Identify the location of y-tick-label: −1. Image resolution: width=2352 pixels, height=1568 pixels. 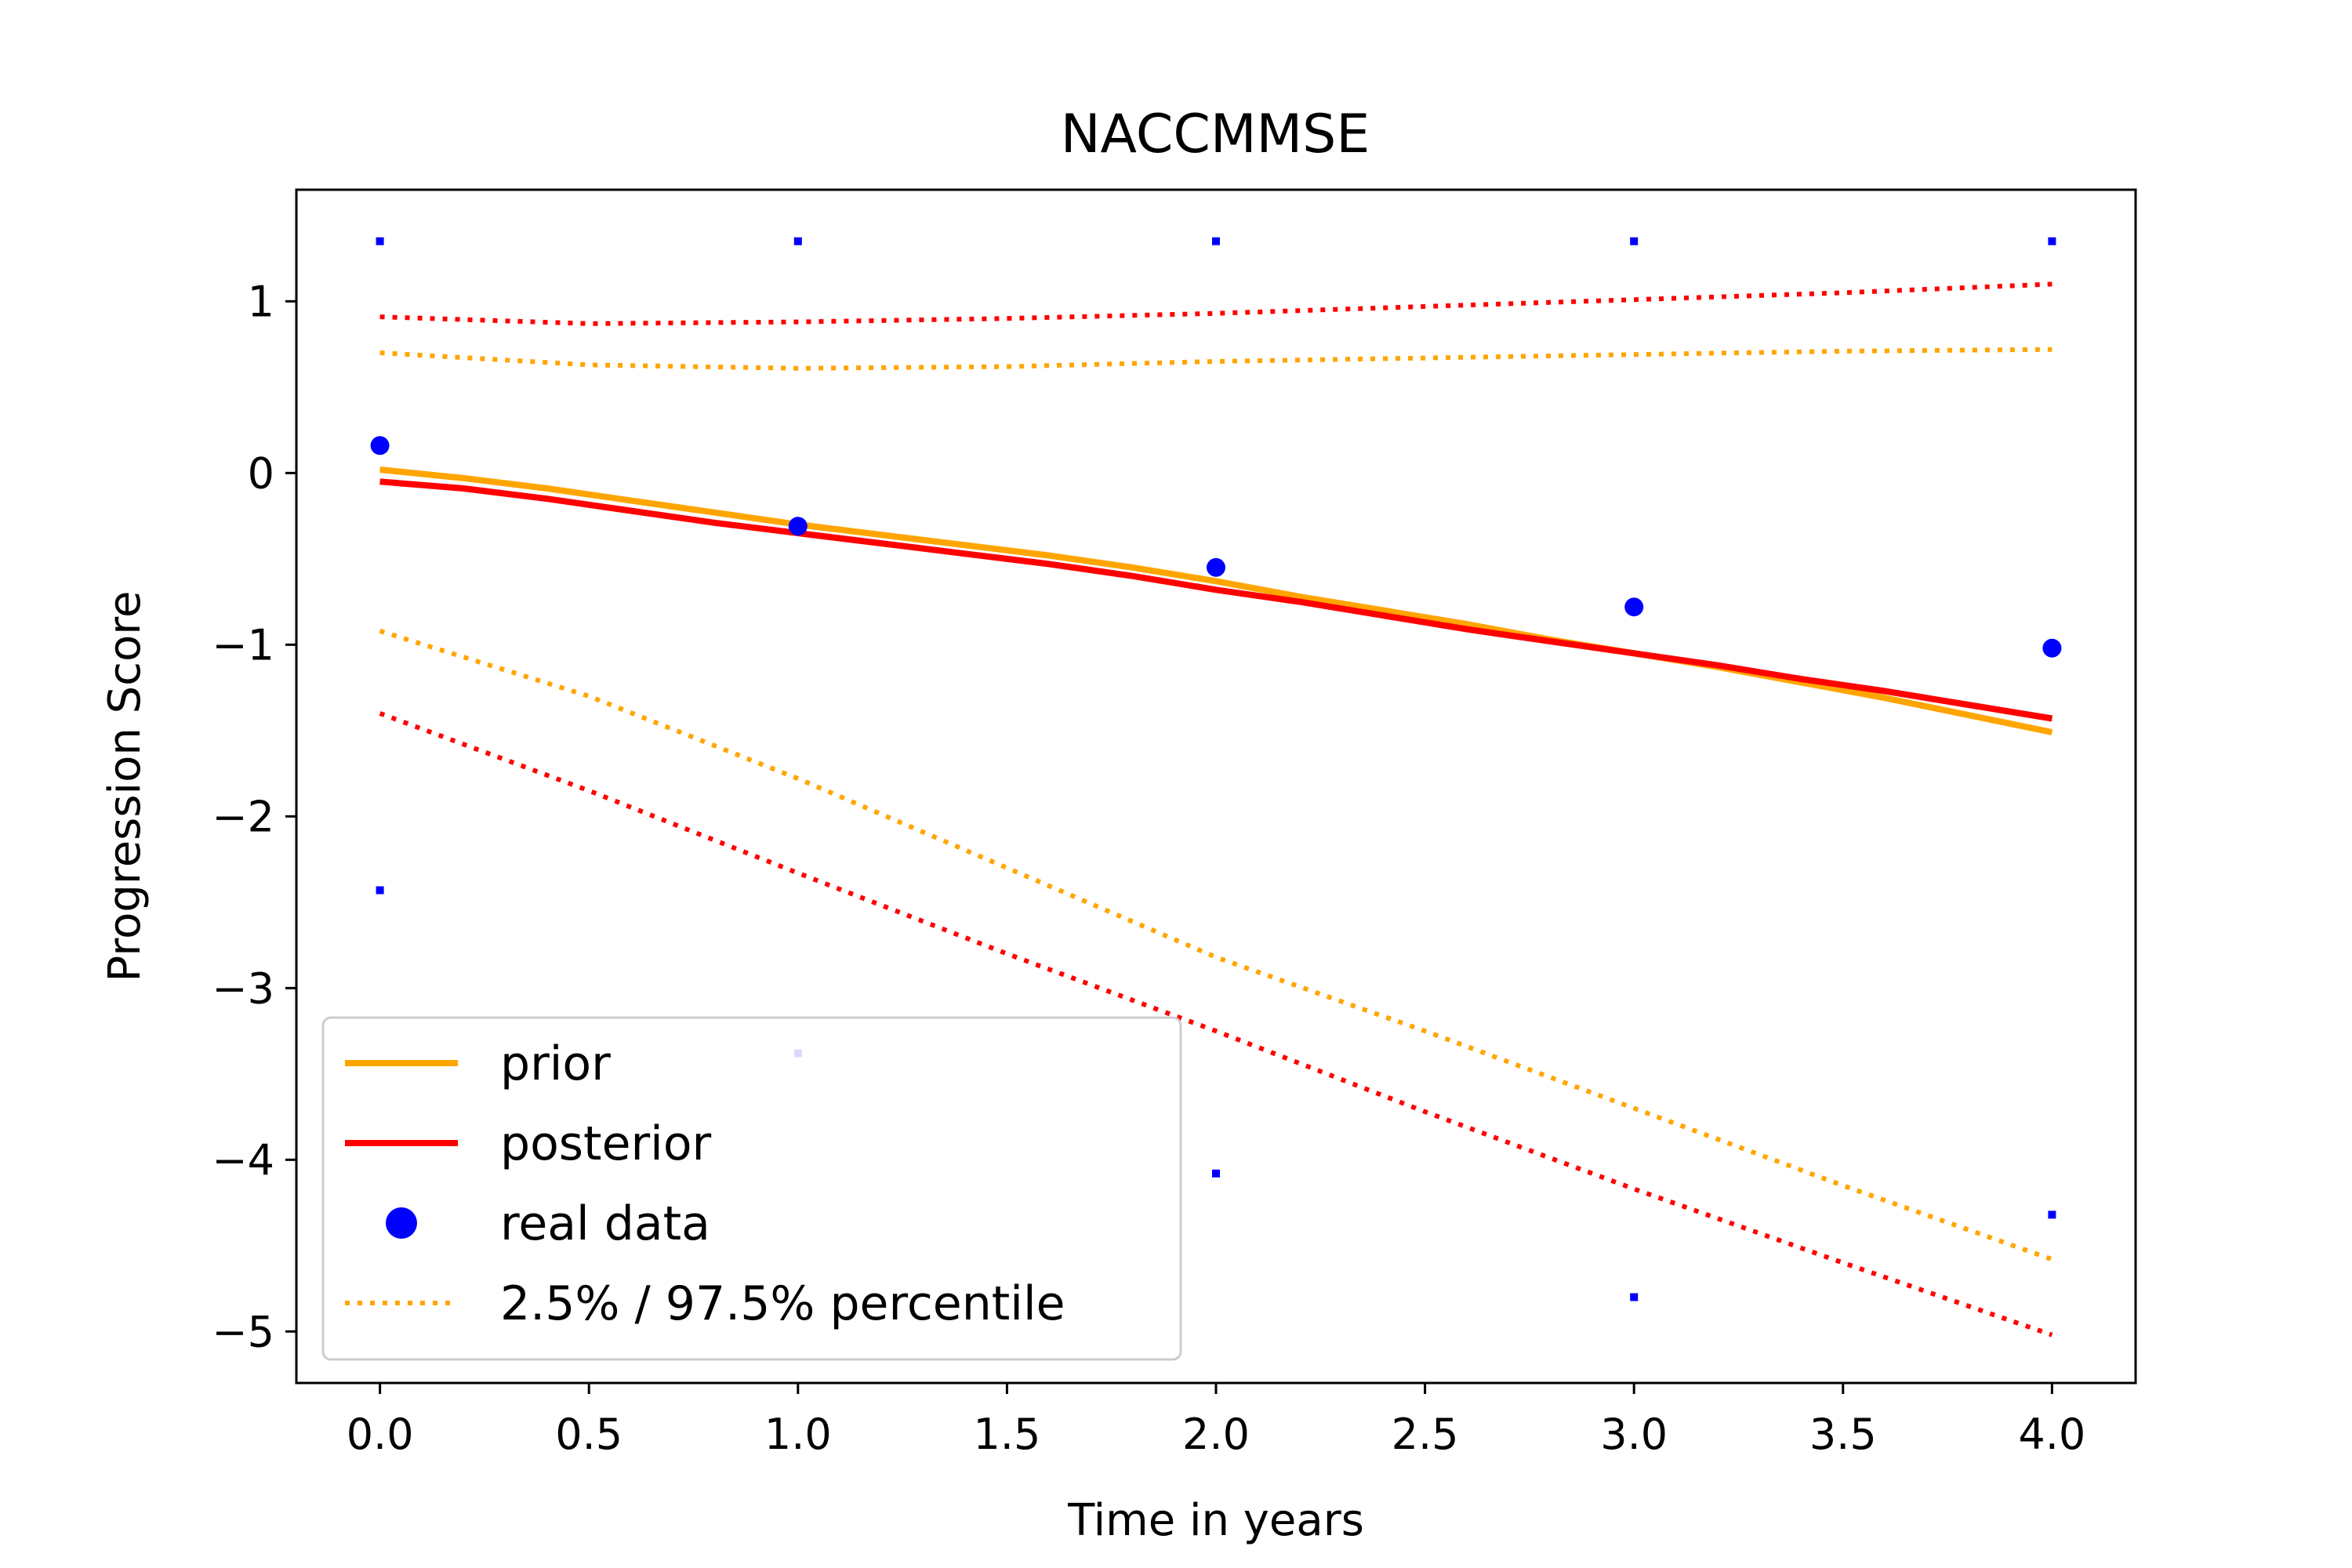
(243, 645).